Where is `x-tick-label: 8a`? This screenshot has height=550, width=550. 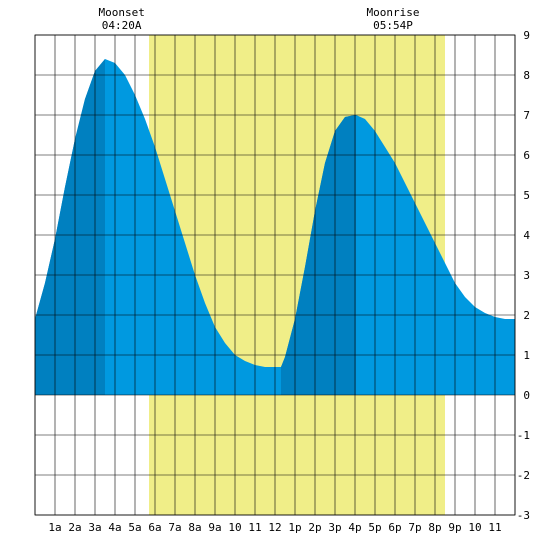
x-tick-label: 8a is located at coordinates (194, 527).